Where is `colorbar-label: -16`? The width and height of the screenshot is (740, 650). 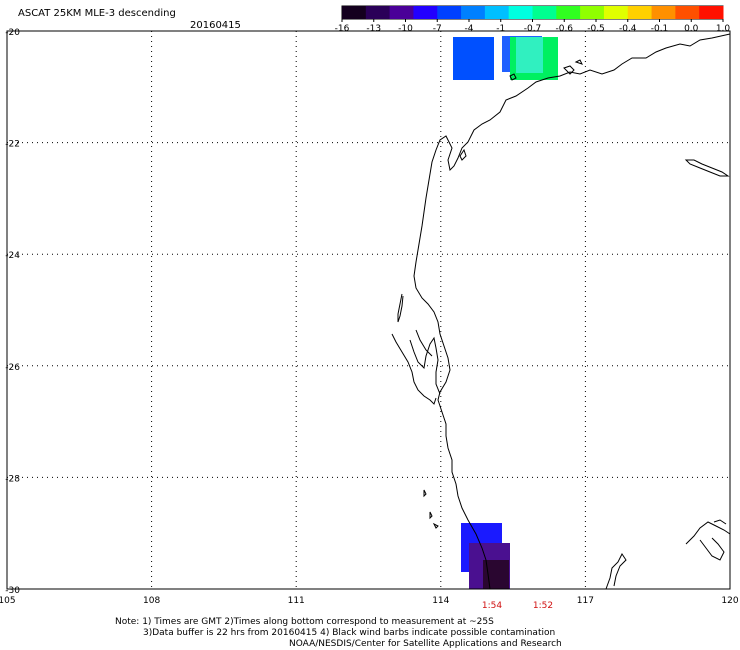 colorbar-label: -16 is located at coordinates (342, 29).